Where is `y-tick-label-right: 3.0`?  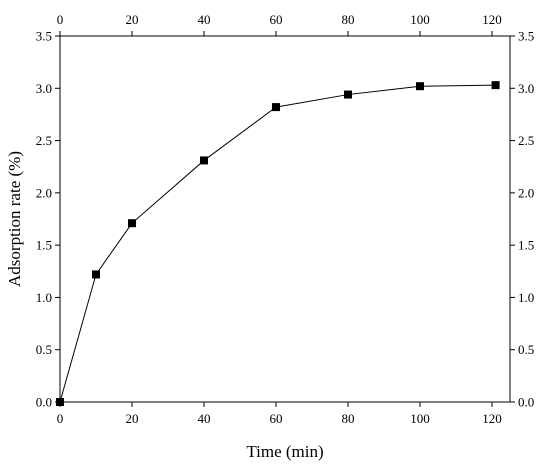 y-tick-label-right: 3.0 is located at coordinates (526, 88).